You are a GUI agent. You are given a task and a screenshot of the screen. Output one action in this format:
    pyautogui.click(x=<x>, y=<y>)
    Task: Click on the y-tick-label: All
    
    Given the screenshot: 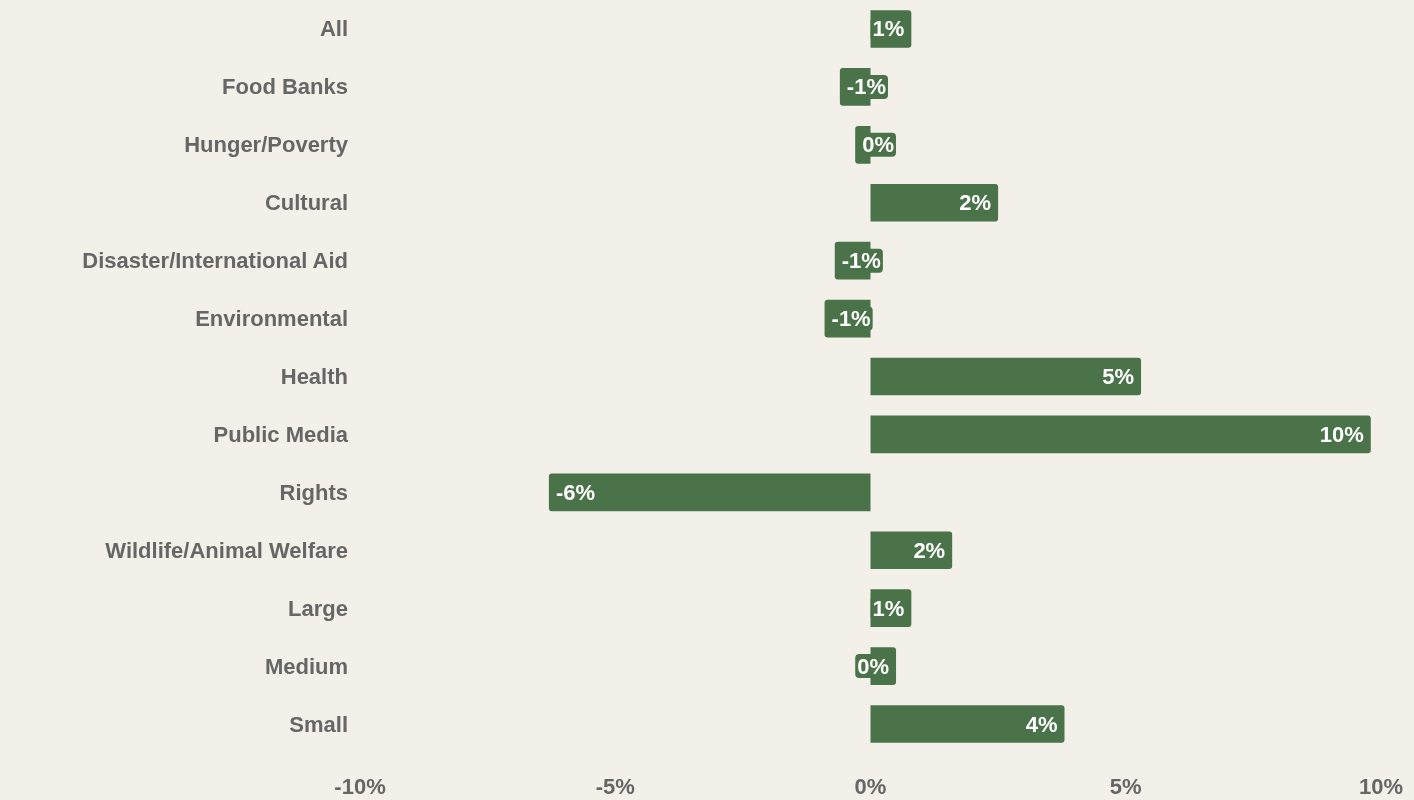 What is the action you would take?
    pyautogui.click(x=333, y=29)
    